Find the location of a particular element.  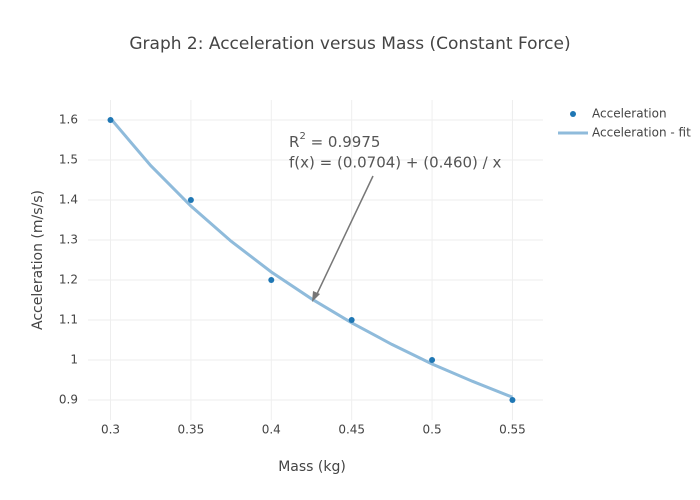

y-tick-label: 0.9 is located at coordinates (68, 400).